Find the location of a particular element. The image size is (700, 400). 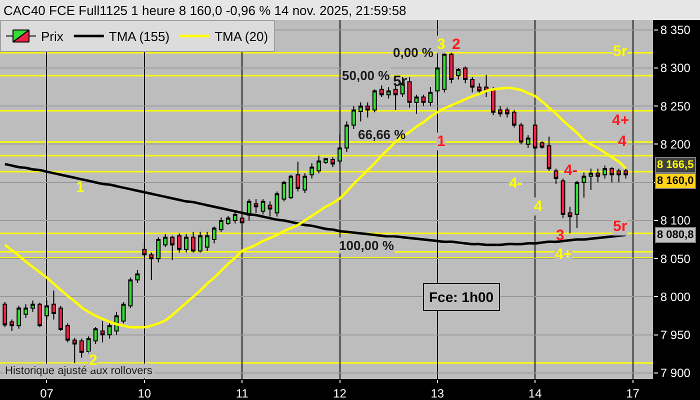

legend-label: TMA (20) is located at coordinates (241, 36).